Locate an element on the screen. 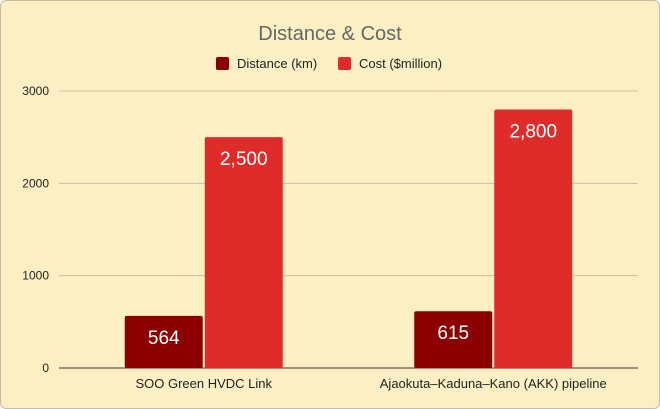  bar-value-label: 564 is located at coordinates (164, 338).